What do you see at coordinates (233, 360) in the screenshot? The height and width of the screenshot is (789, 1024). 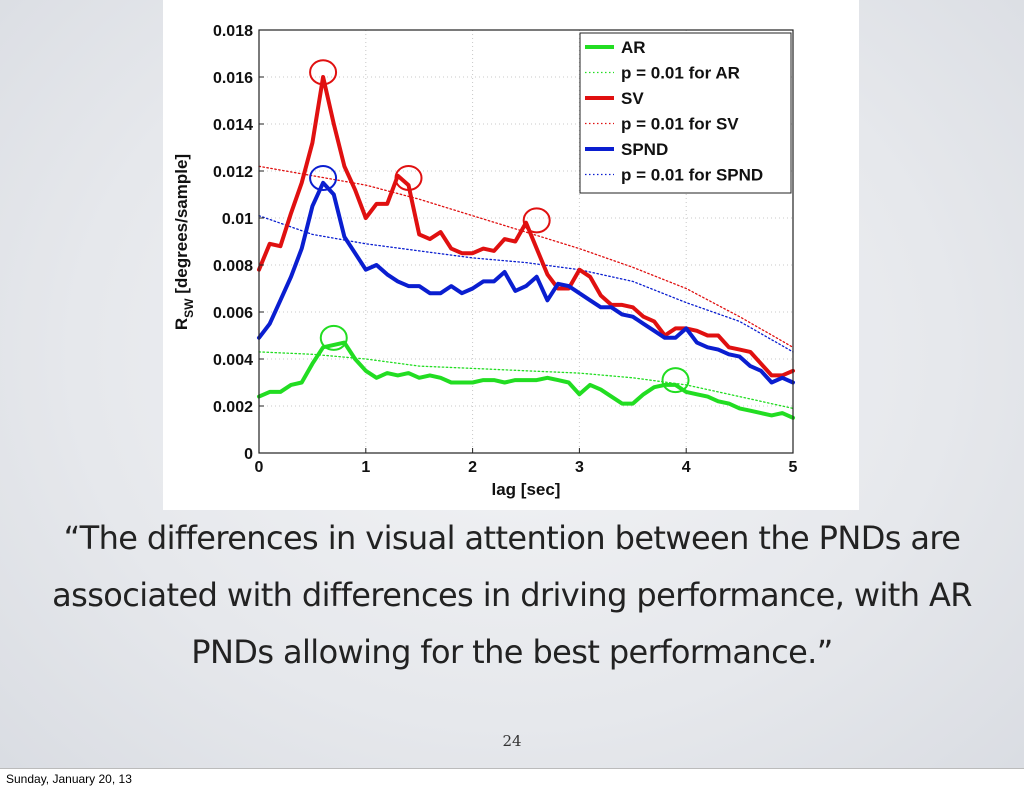 I see `y-tick-label: 0.004` at bounding box center [233, 360].